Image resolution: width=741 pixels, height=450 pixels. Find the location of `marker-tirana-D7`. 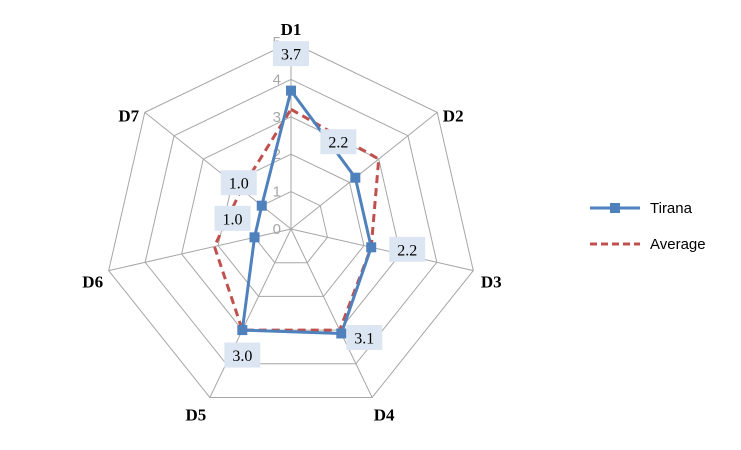

marker-tirana-D7 is located at coordinates (261, 205).